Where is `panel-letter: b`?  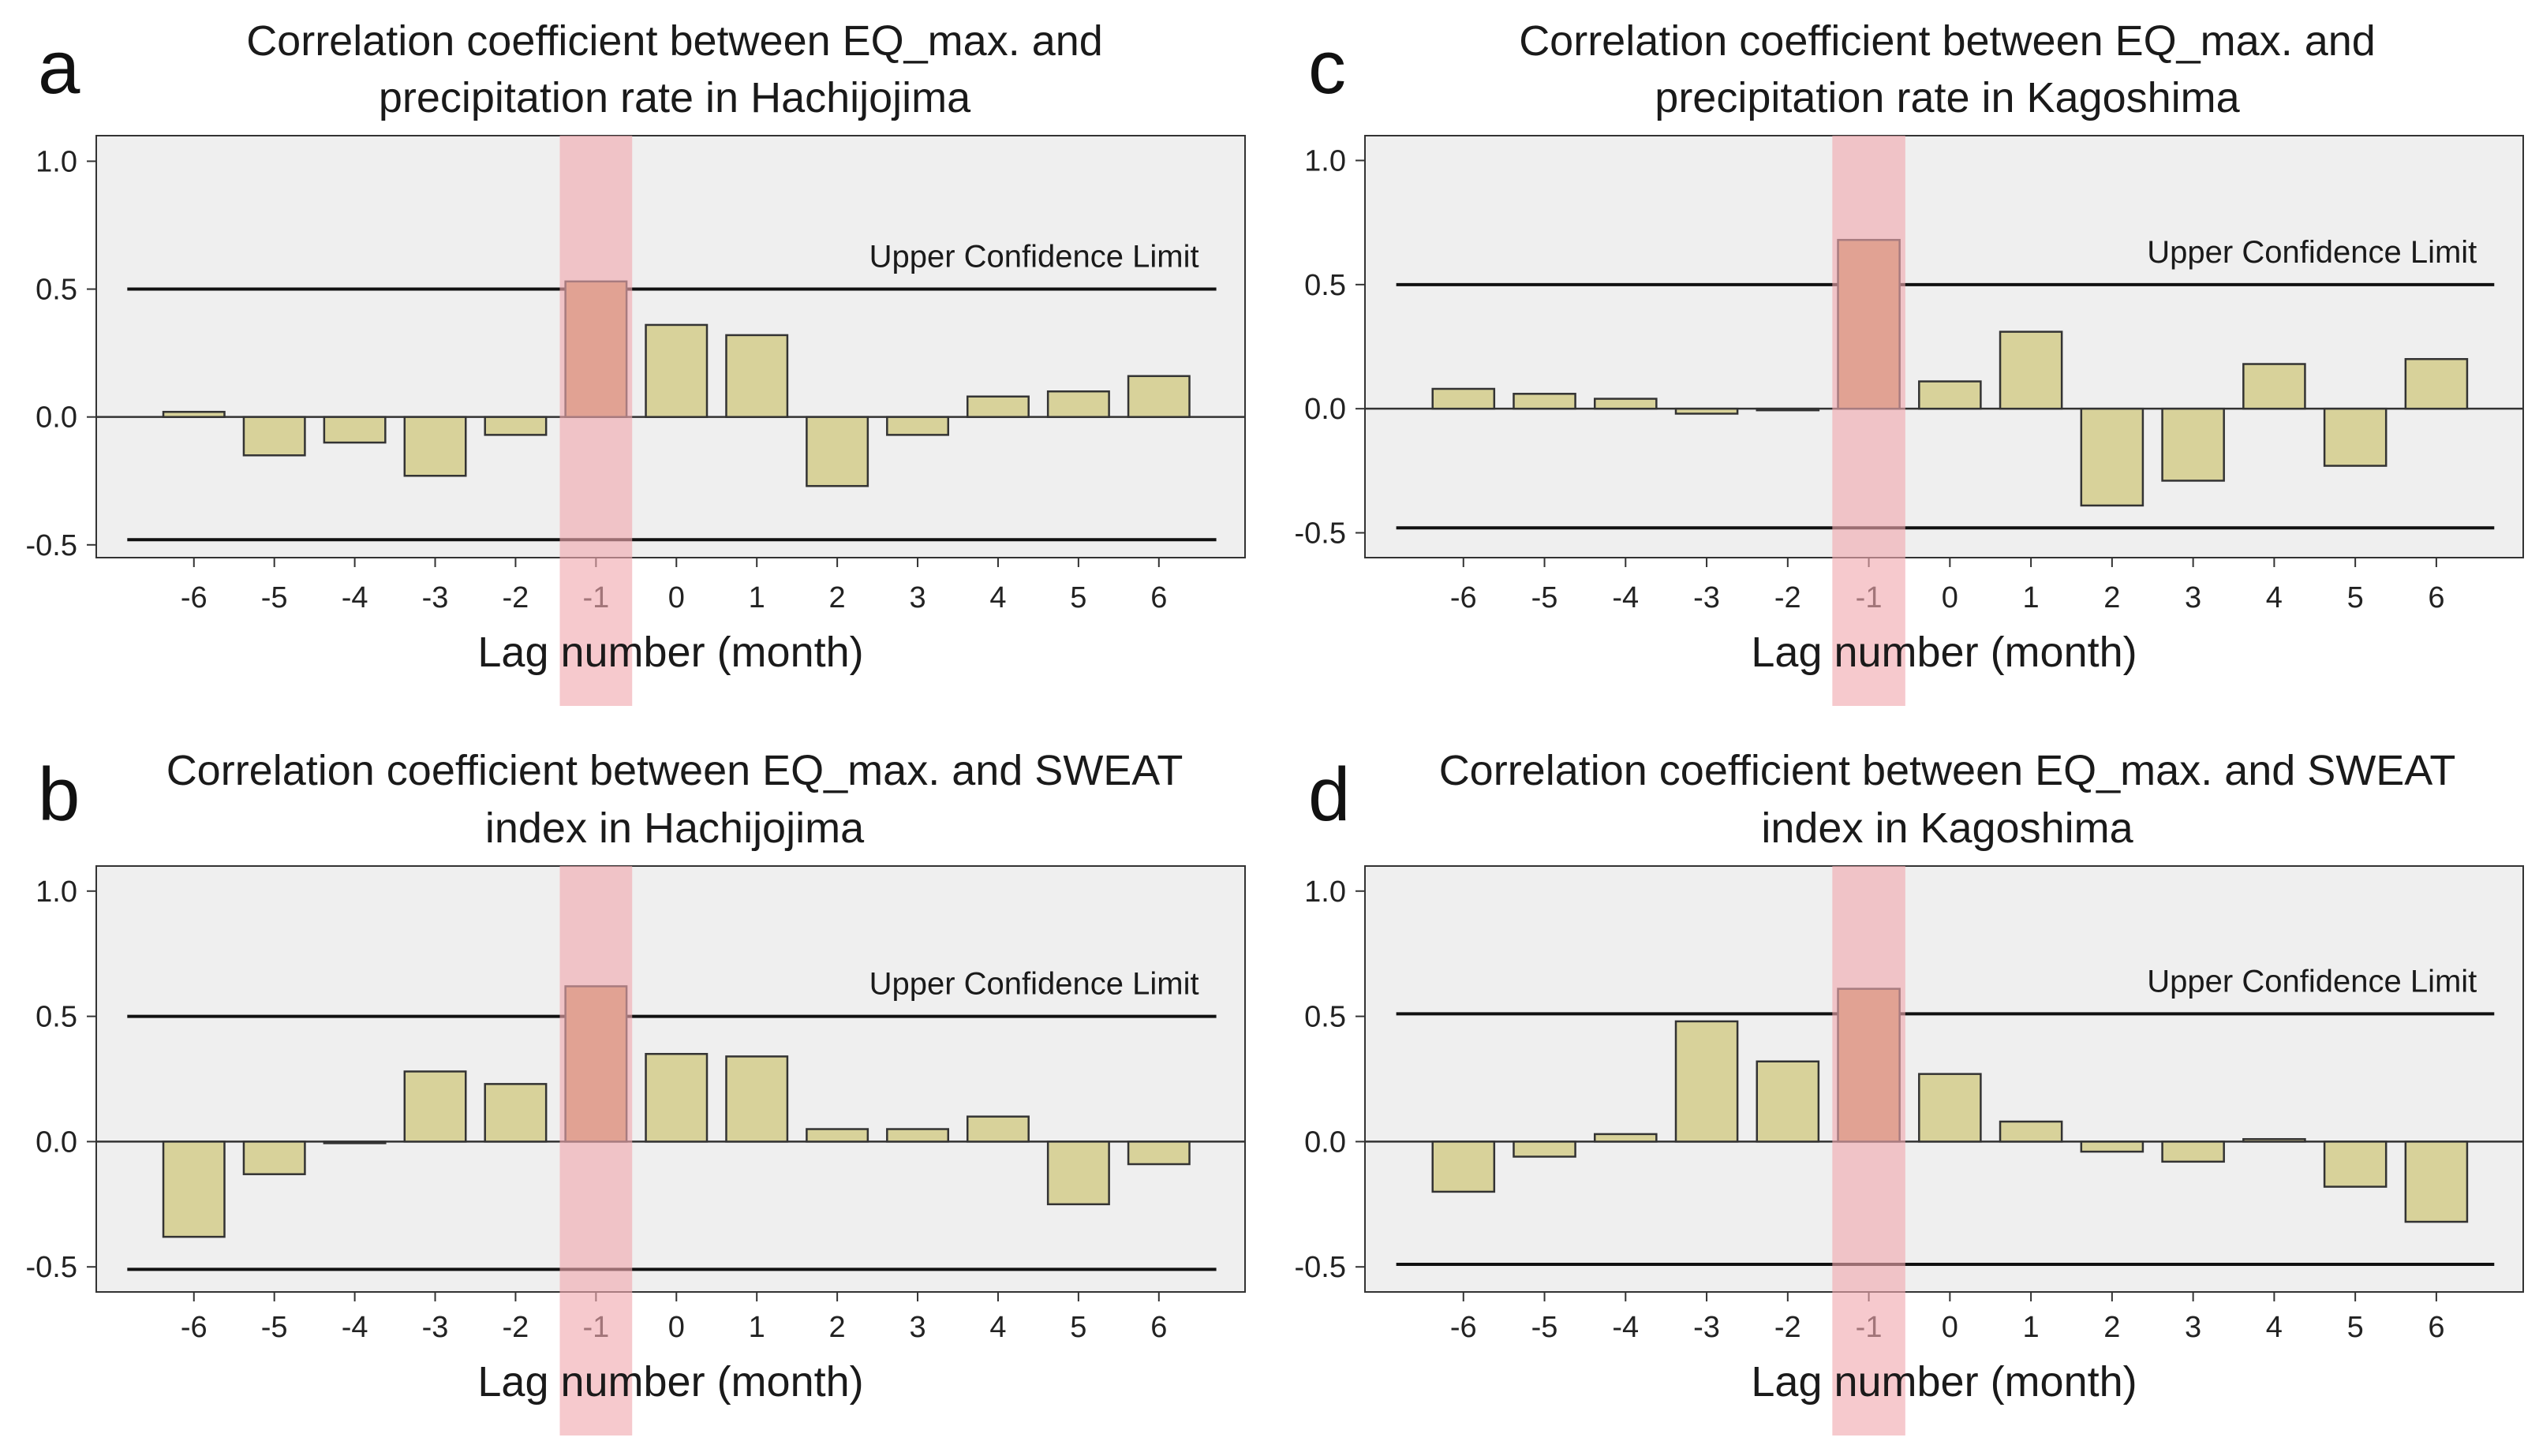 panel-letter: b is located at coordinates (59, 794).